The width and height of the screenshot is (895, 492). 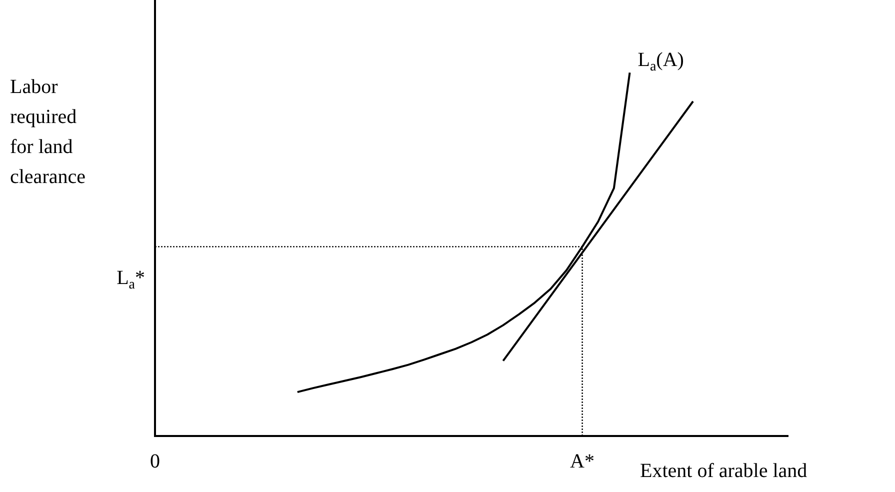 What do you see at coordinates (724, 471) in the screenshot?
I see `x-axis-title: Extent of arable land` at bounding box center [724, 471].